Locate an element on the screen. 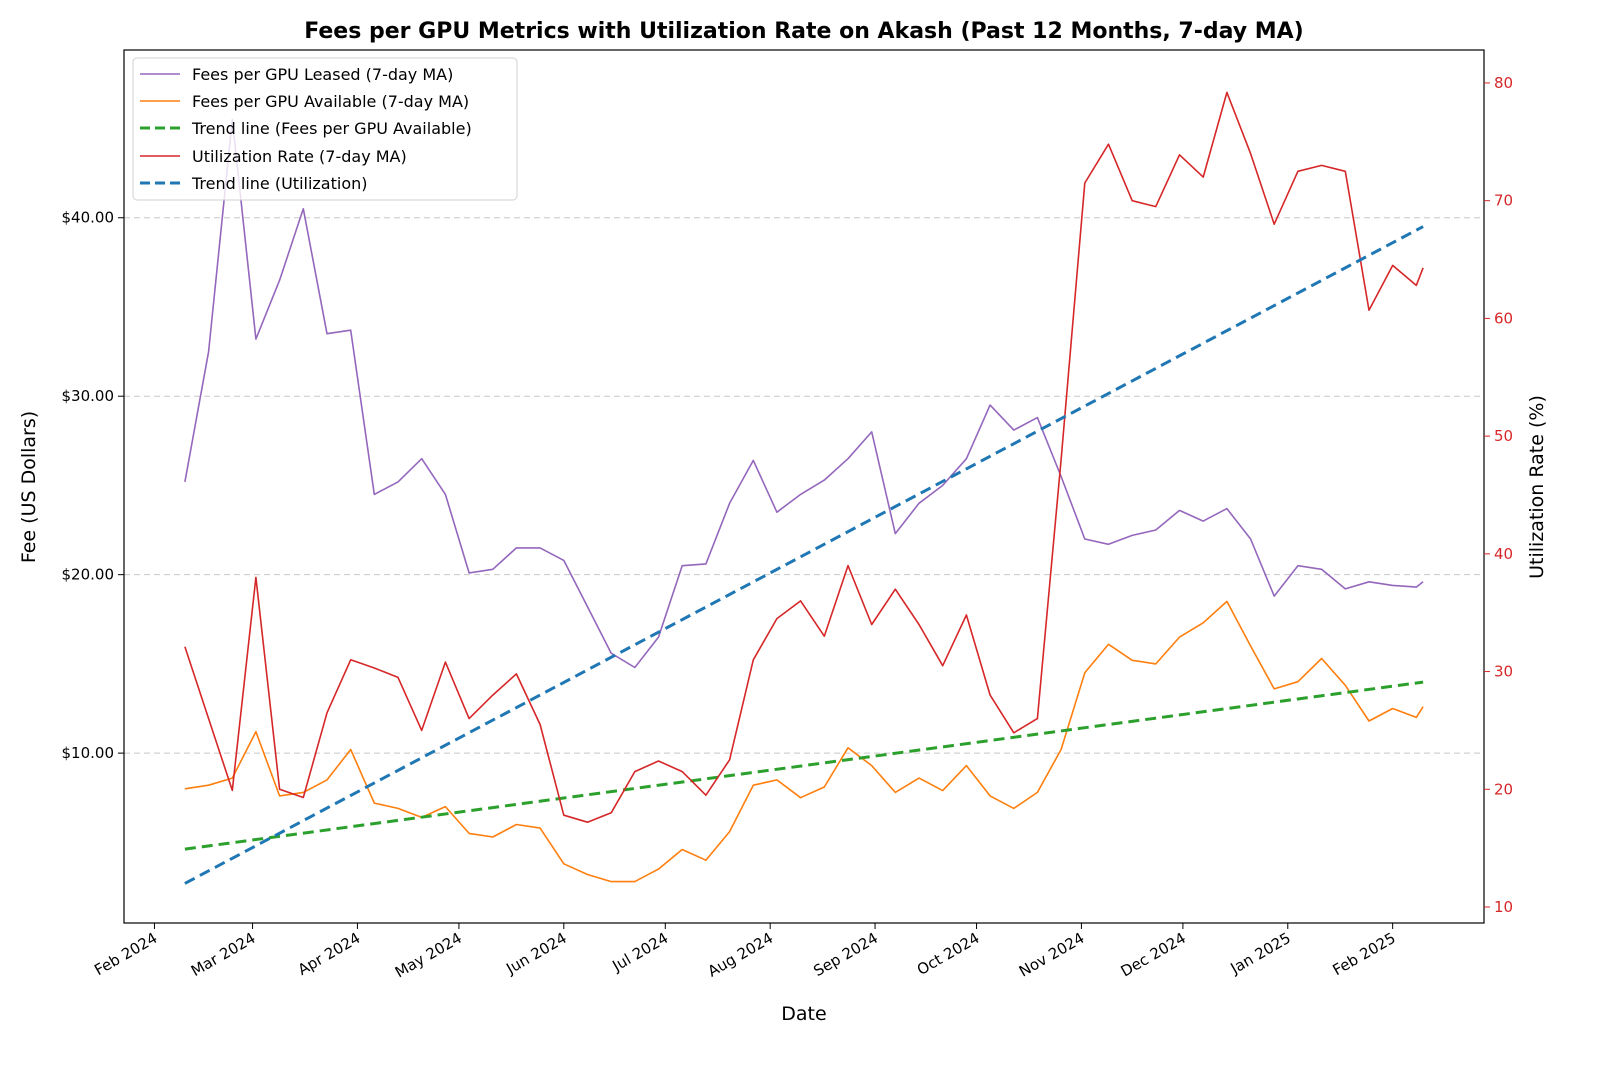  y-axis-right-label: Utilization Rate (%) is located at coordinates (1537, 487).